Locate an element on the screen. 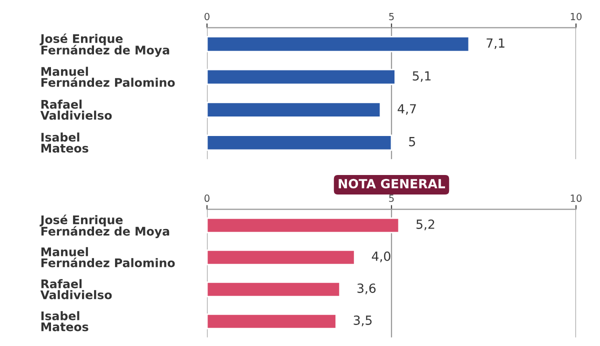  data-label: 4,7 is located at coordinates (407, 109).